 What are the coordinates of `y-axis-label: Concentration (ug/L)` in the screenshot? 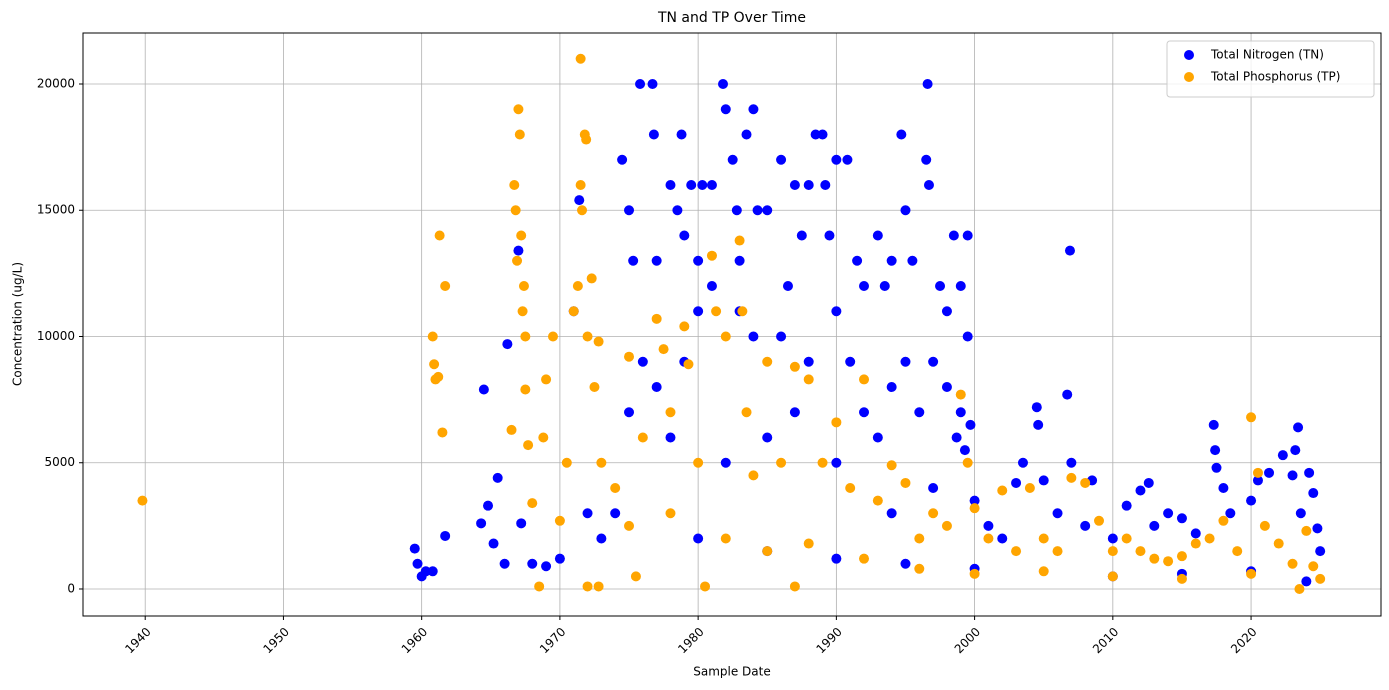 It's located at (18, 324).